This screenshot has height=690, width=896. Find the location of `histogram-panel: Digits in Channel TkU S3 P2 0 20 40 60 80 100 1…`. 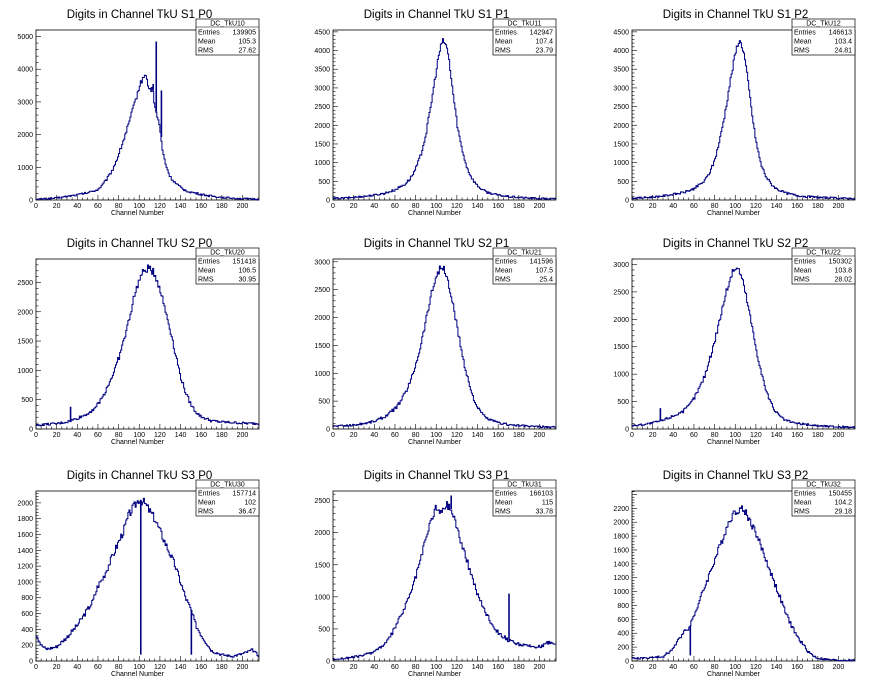

histogram-panel: Digits in Channel TkU S3 P2 0 20 40 60 80 100 1… is located at coordinates (734, 574).